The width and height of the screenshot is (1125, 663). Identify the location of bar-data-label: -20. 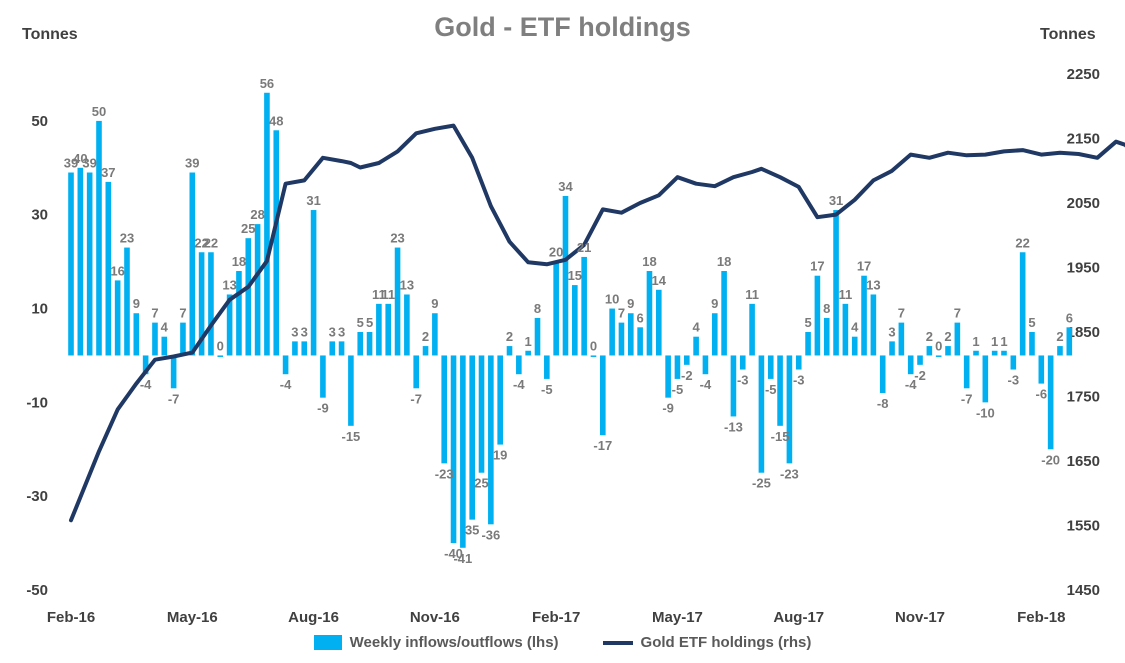
(1050, 459).